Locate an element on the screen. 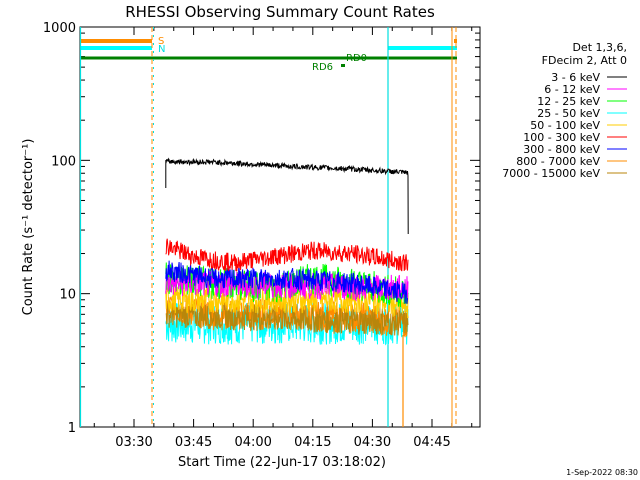  series-line-300-800kev is located at coordinates (287, 282).